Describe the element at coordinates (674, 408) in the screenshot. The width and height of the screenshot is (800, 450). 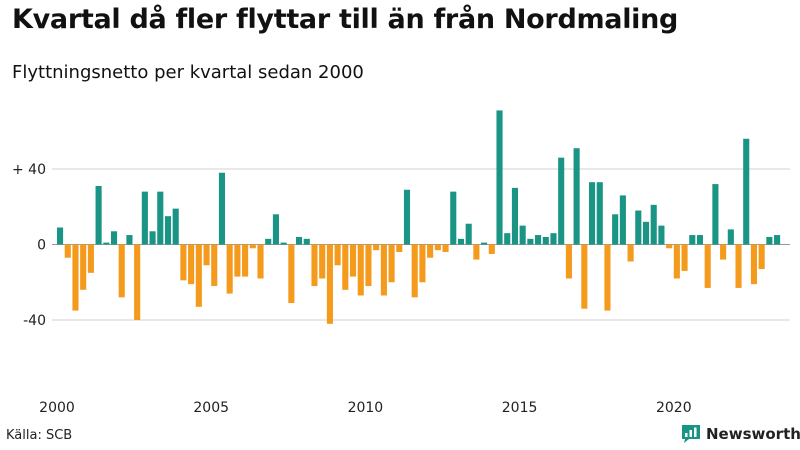
I see `x-tick-label: 2020` at that location.